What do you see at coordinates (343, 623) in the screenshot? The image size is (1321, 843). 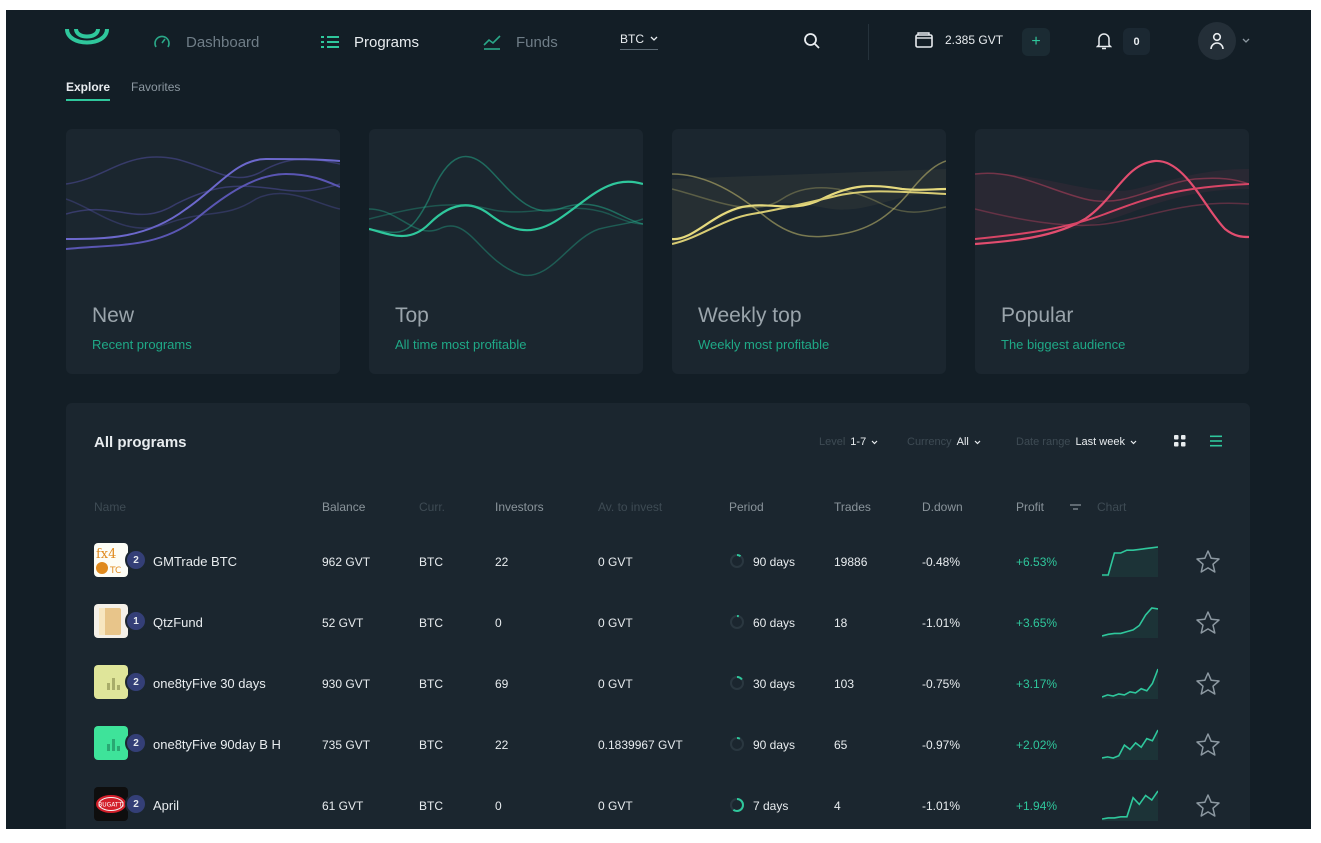 I see `cell-balance: 52 GVT` at bounding box center [343, 623].